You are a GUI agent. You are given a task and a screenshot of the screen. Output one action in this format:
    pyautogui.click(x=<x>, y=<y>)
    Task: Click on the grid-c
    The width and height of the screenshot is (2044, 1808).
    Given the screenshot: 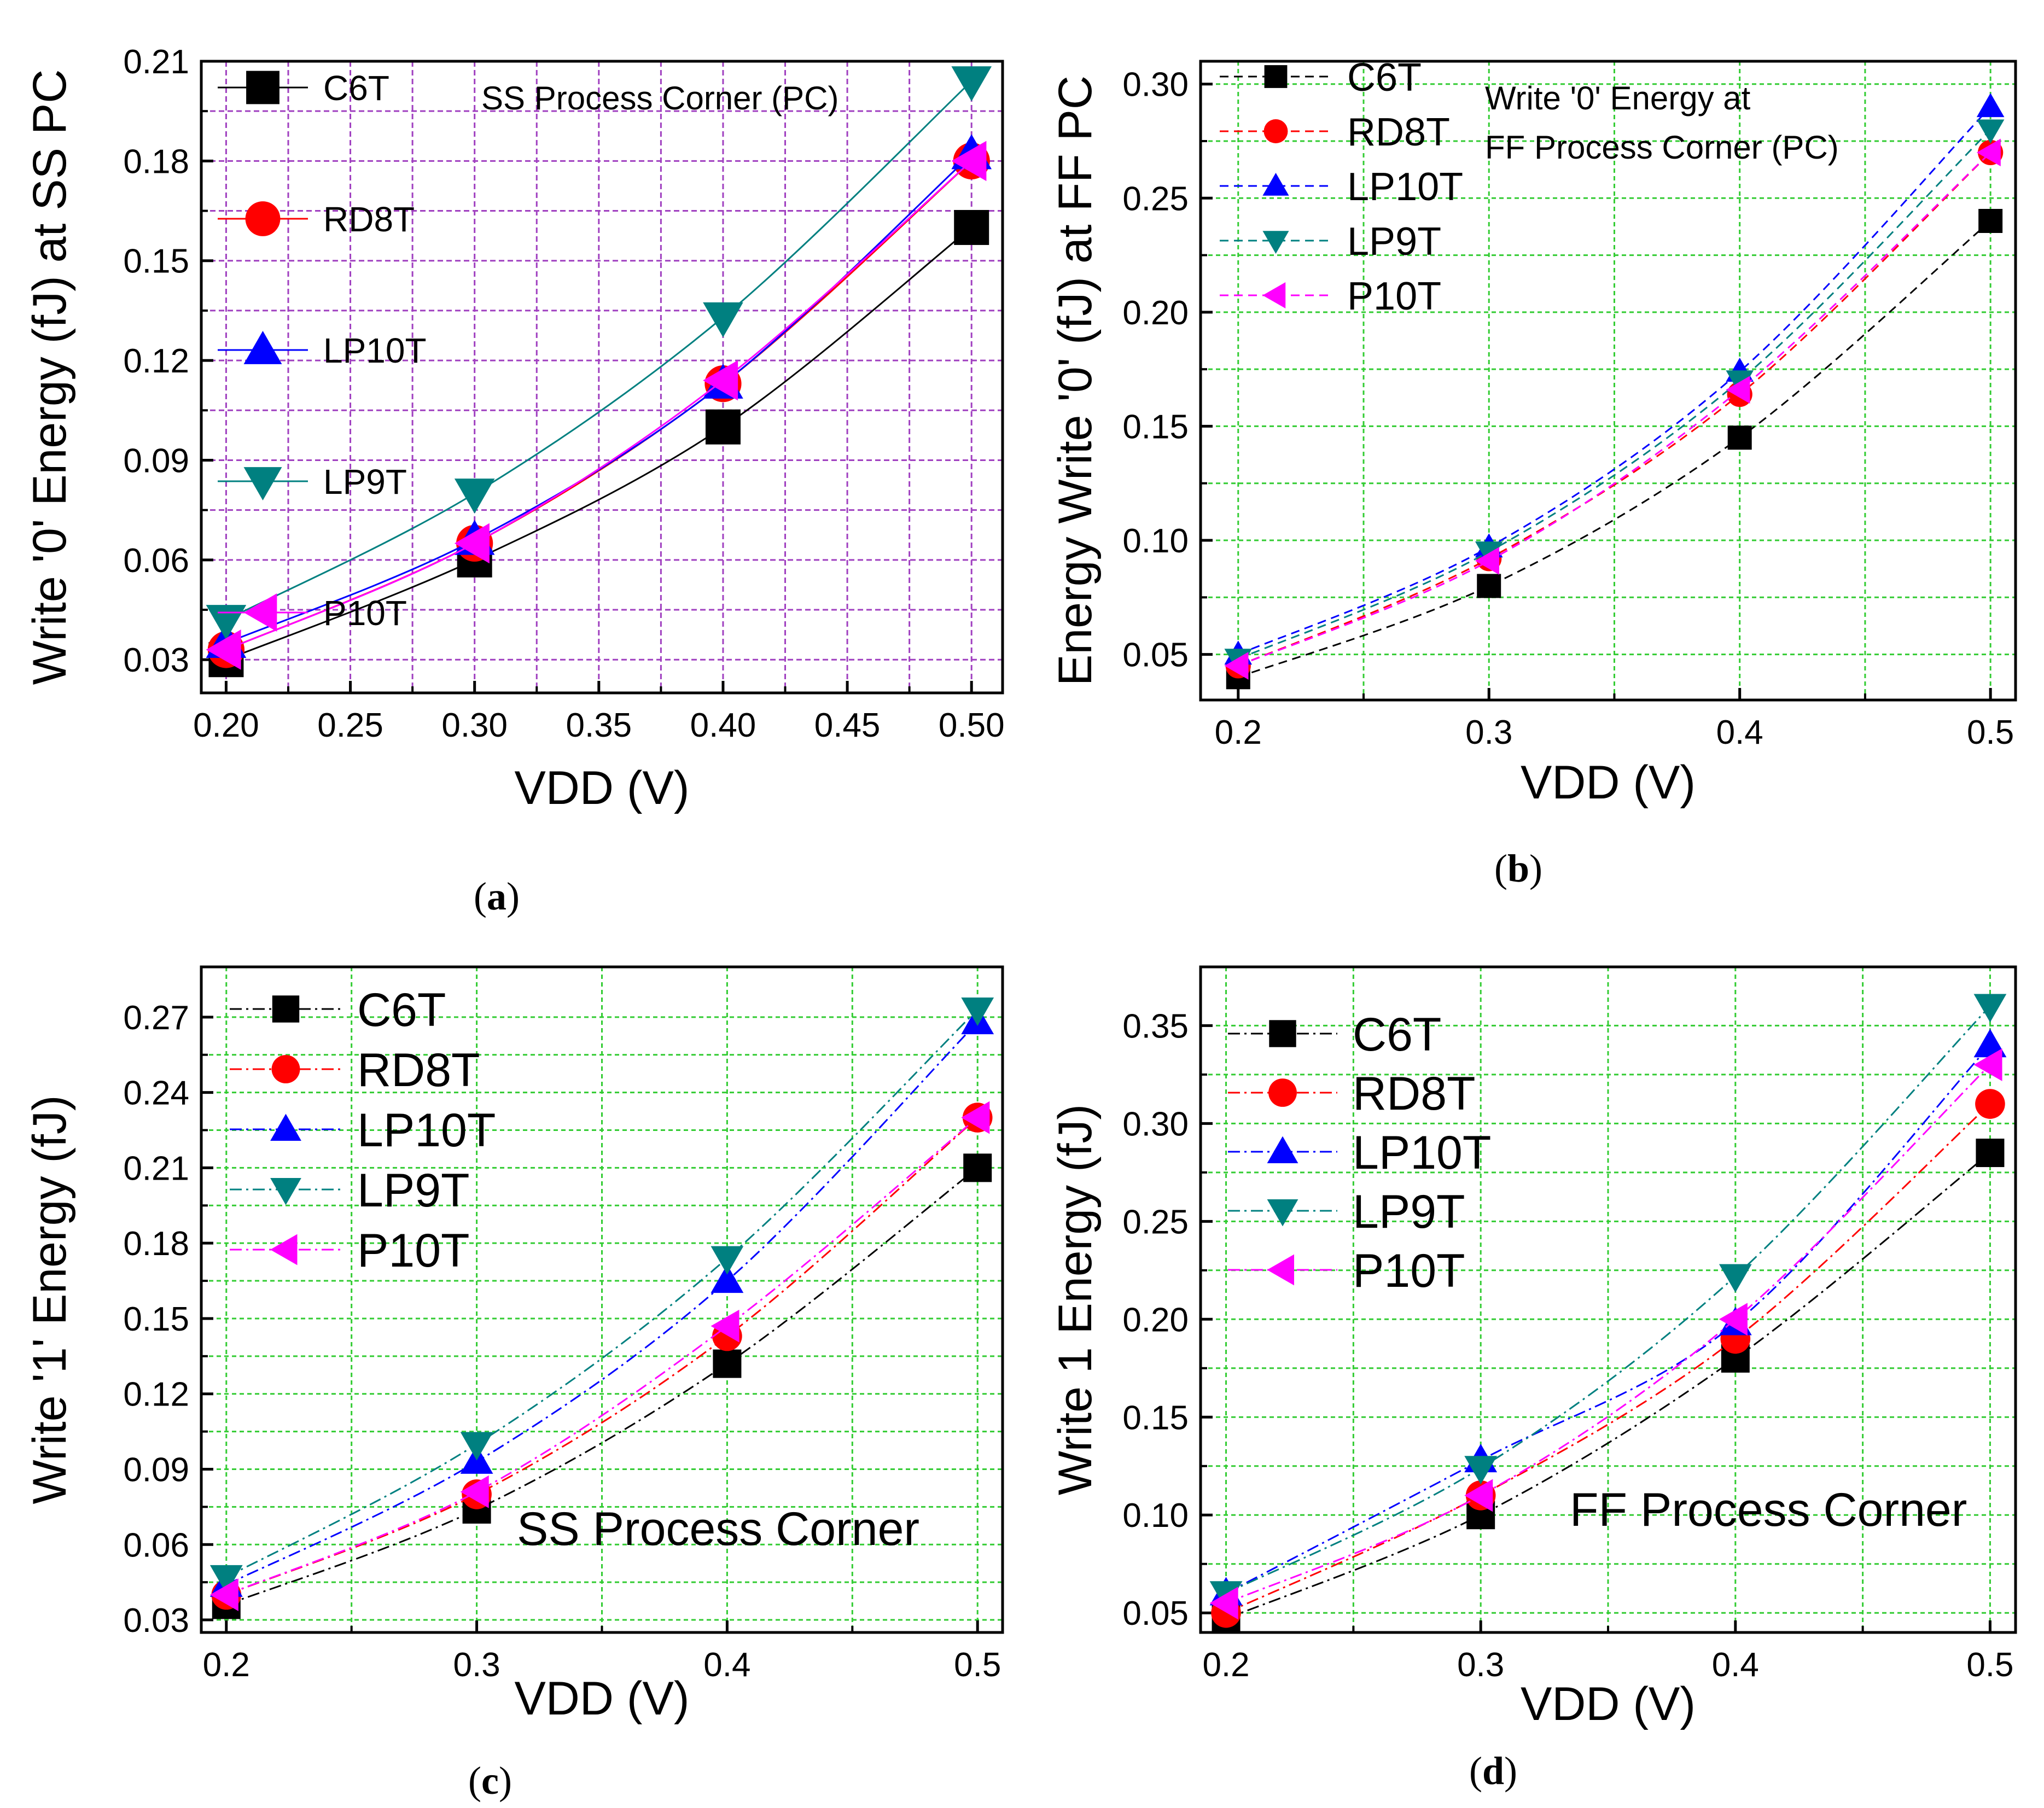 What is the action you would take?
    pyautogui.click(x=602, y=1299)
    